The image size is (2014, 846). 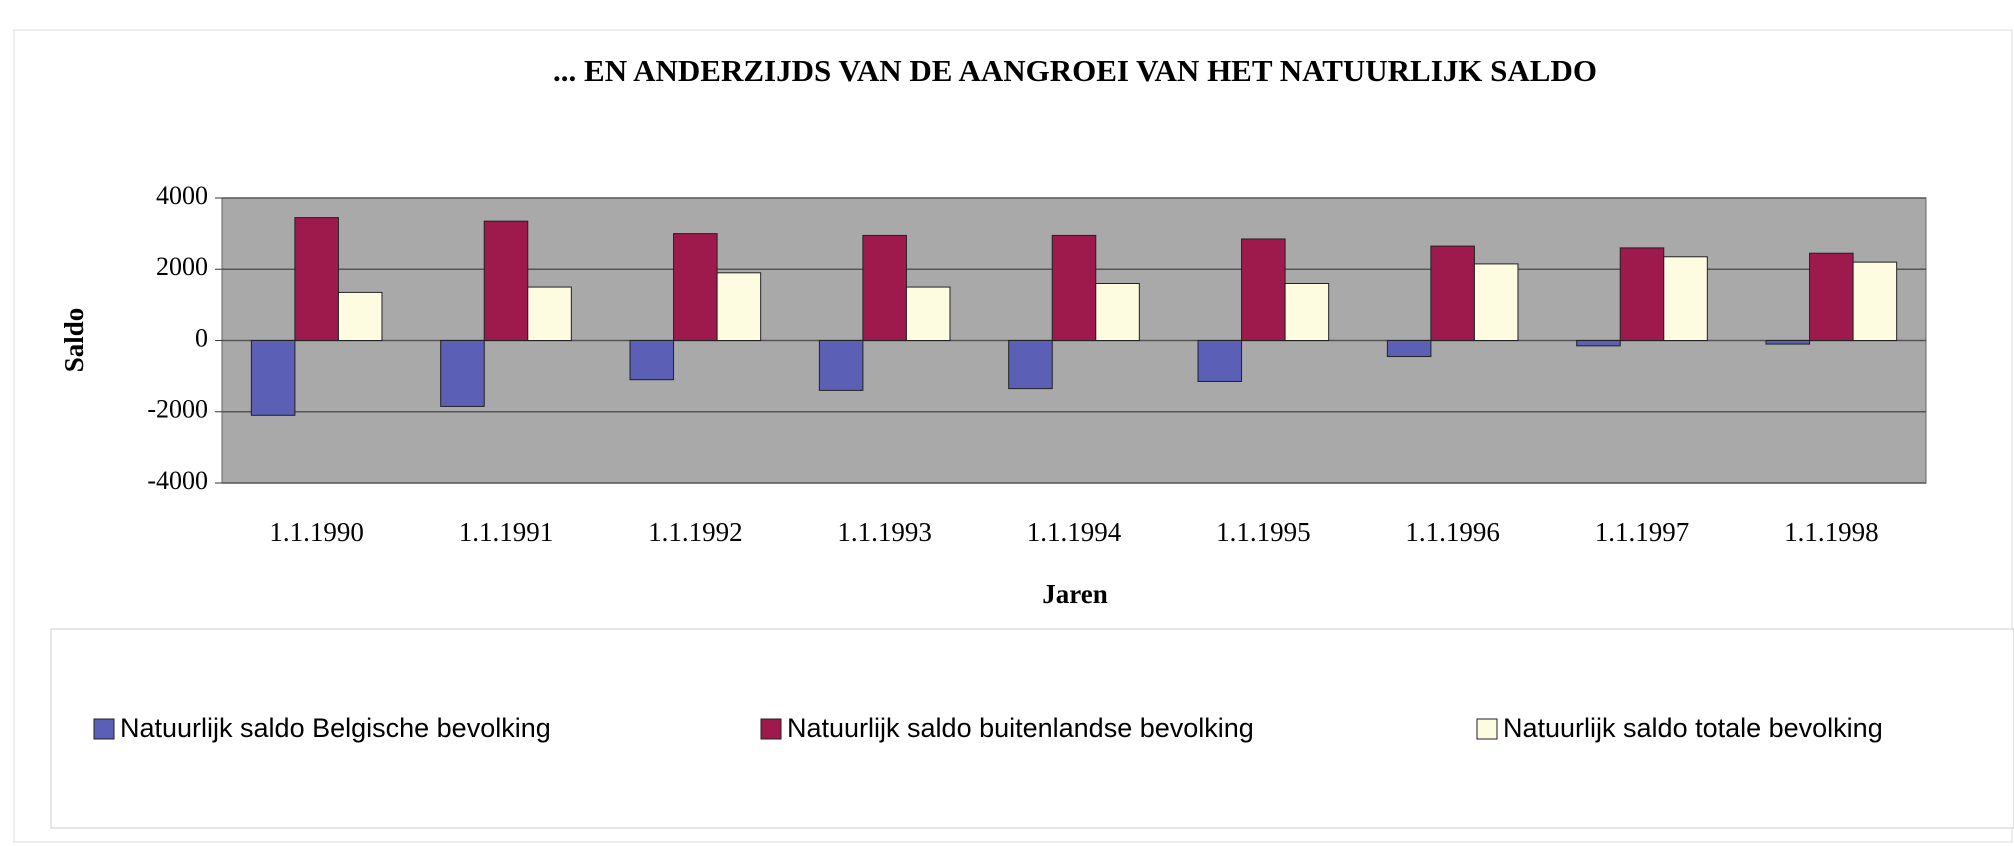 I want to click on y-tick-label: 0, so click(x=201, y=337).